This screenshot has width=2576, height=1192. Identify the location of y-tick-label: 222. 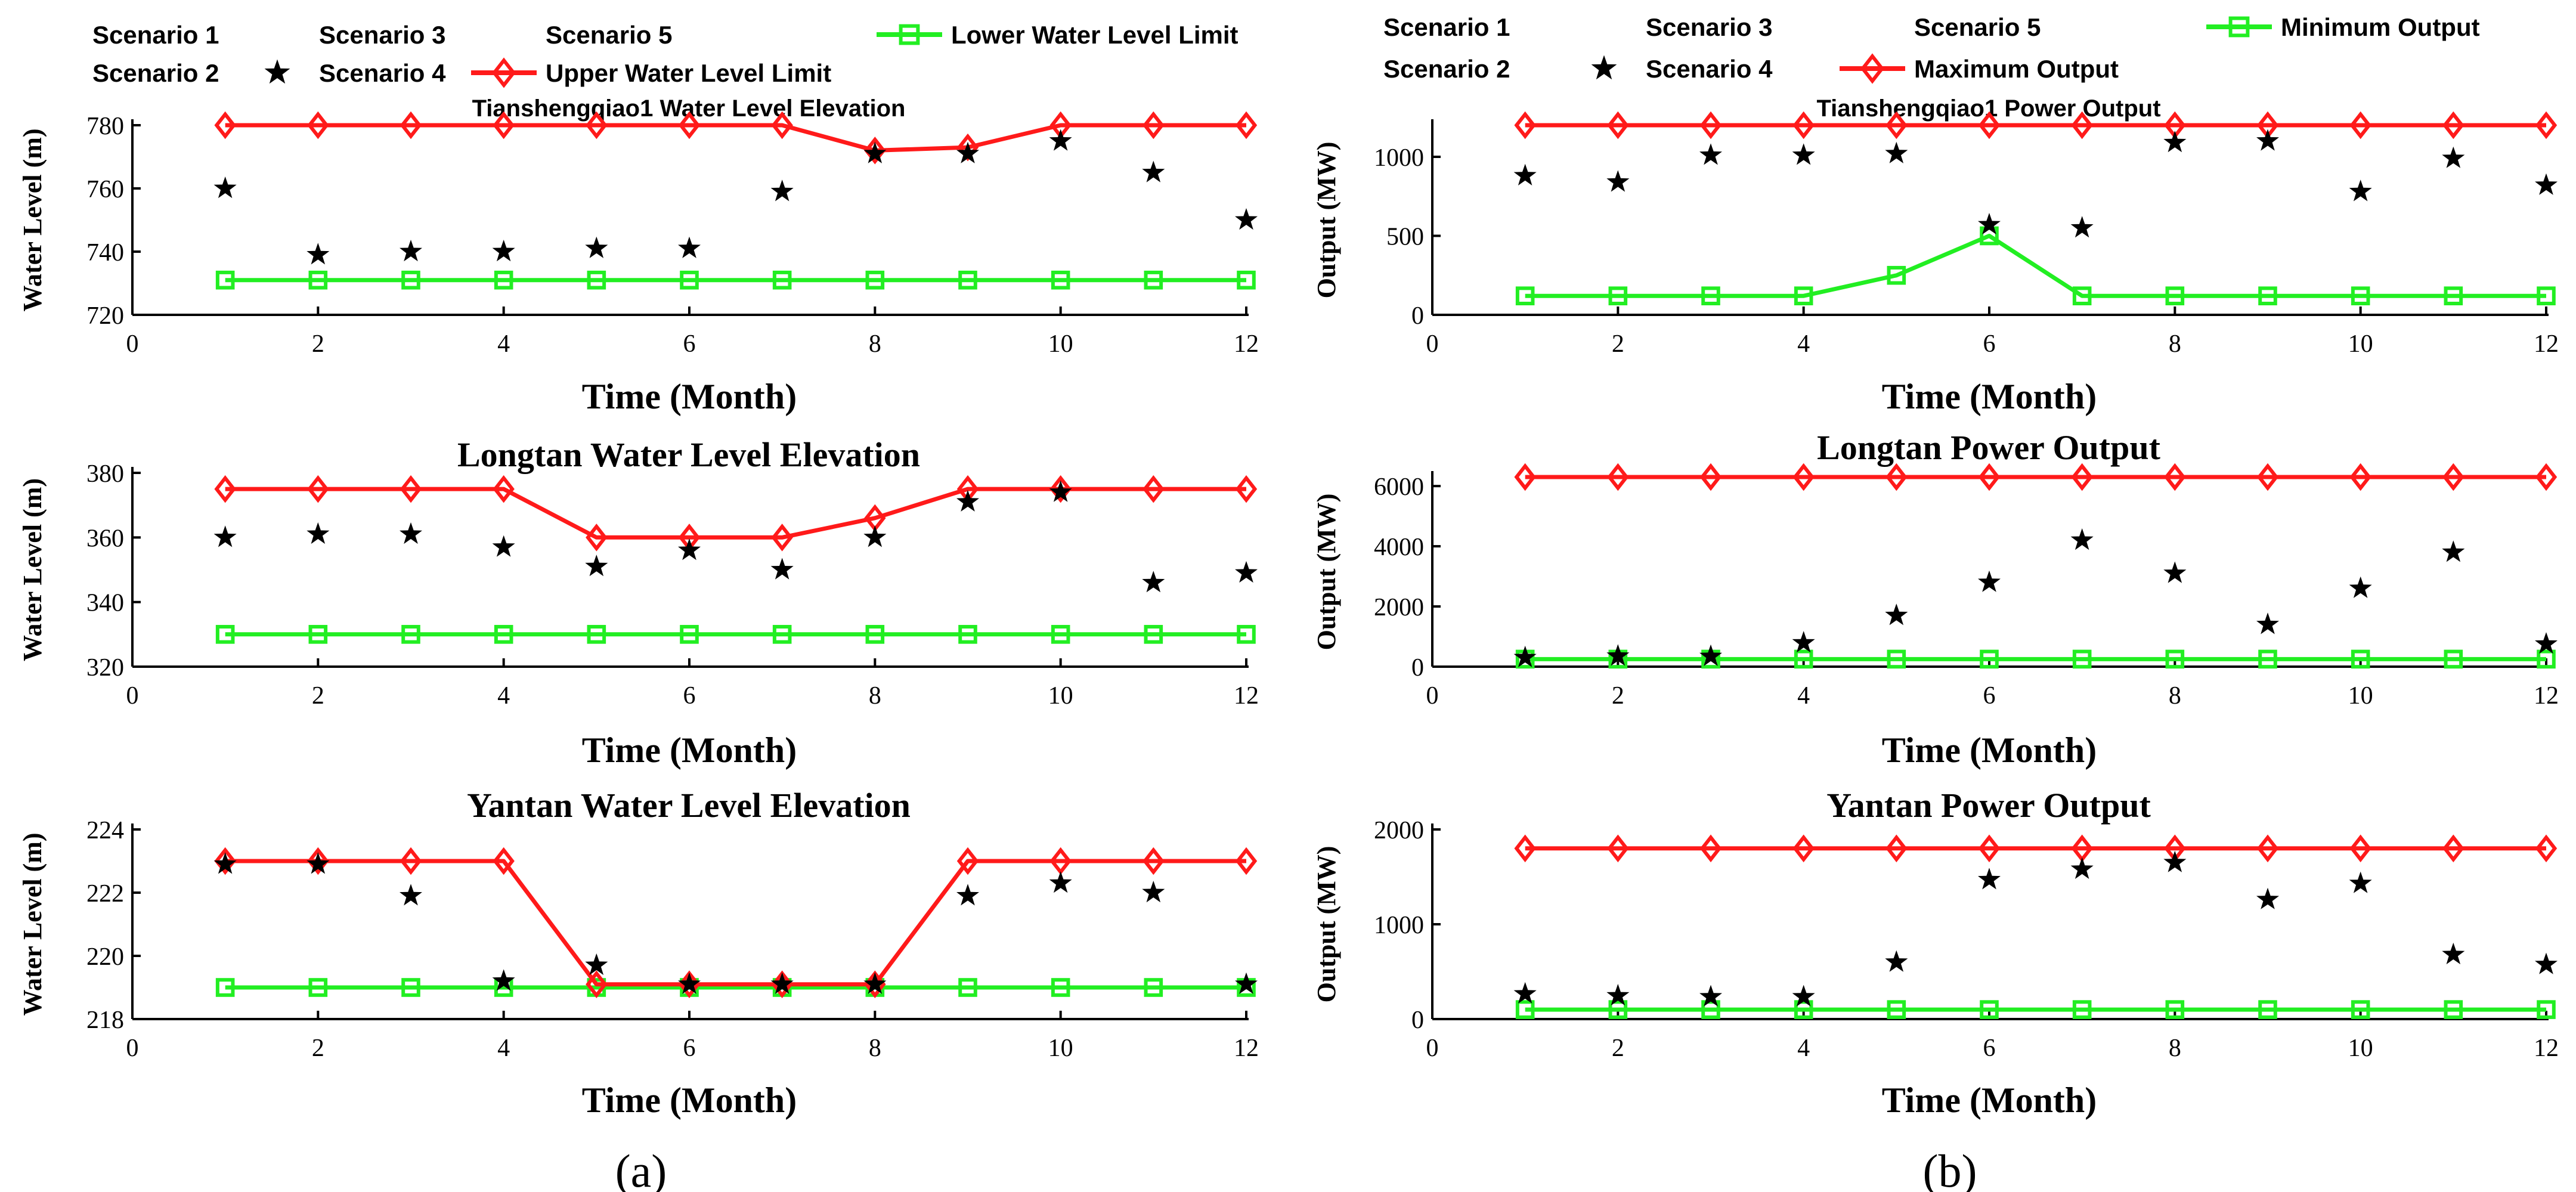
(105, 894).